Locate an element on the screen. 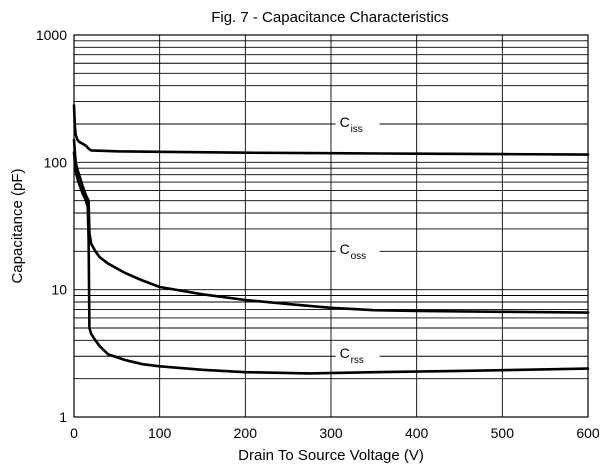  series-label-ciss: C is located at coordinates (345, 122).